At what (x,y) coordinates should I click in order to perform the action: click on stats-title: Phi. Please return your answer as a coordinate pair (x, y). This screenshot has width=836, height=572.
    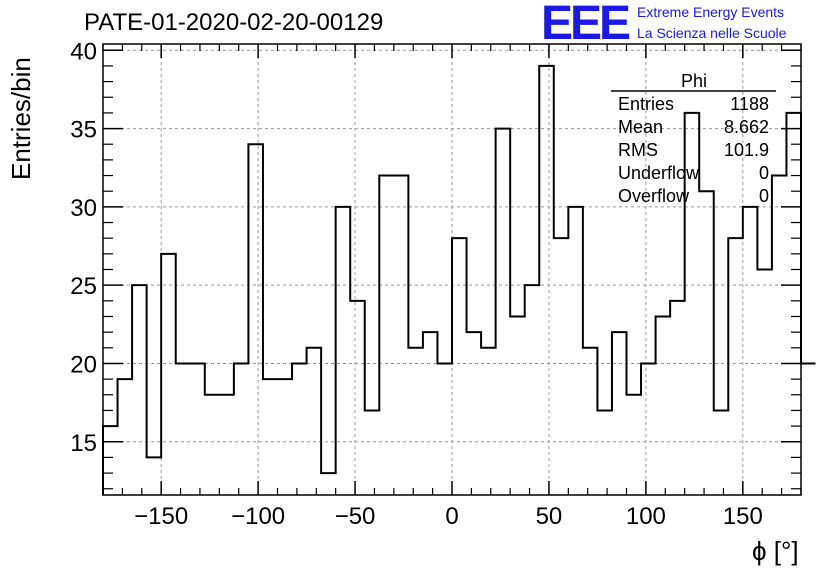
    Looking at the image, I should click on (694, 81).